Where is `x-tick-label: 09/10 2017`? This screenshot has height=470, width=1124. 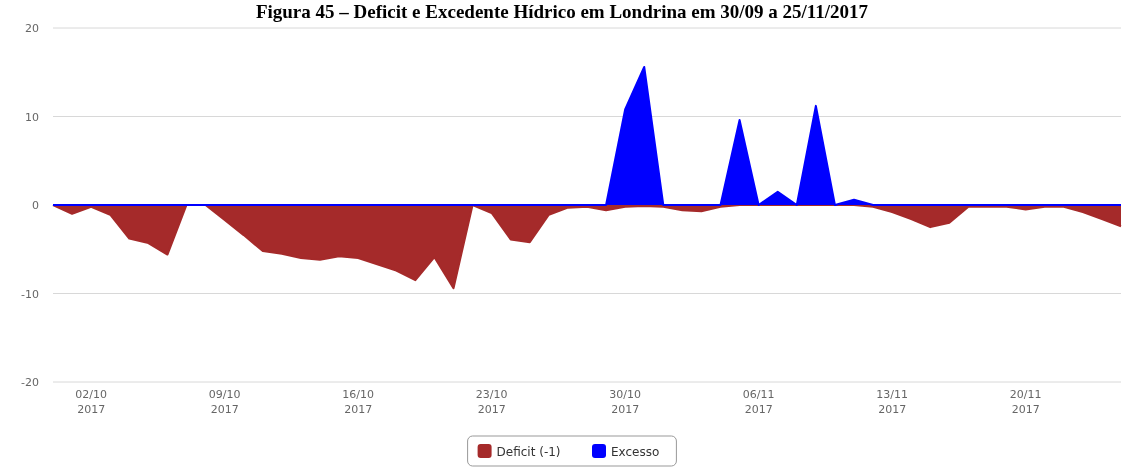
x-tick-label: 09/10 2017 is located at coordinates (224, 402).